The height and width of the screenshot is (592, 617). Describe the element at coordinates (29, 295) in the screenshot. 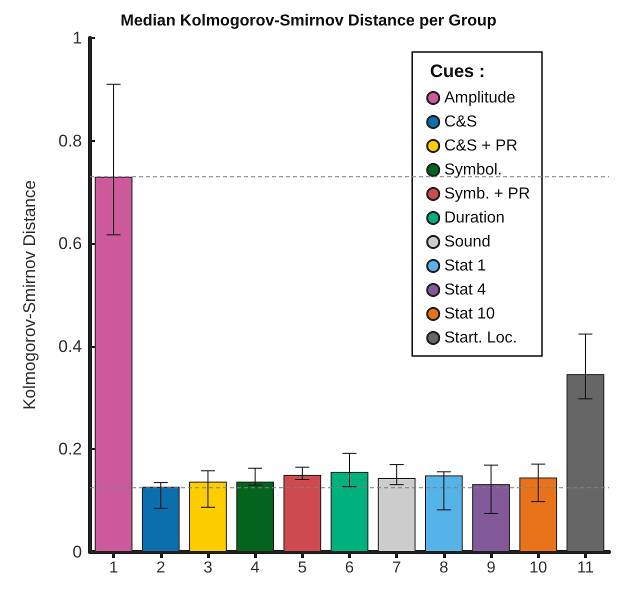

I see `y-axis-title: Kolmogorov-Smirnov Distance` at that location.